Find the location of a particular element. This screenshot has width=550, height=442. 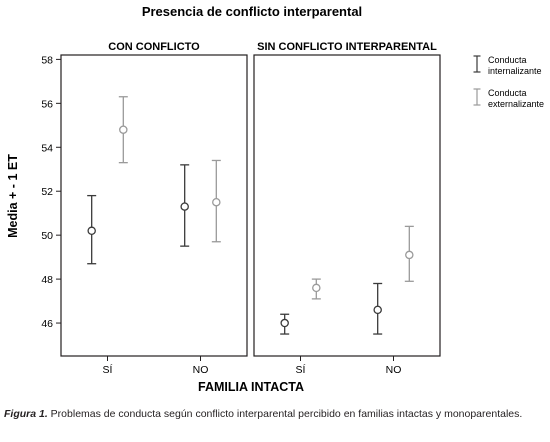

chart-title: Presencia de conflicto interparental is located at coordinates (252, 11).